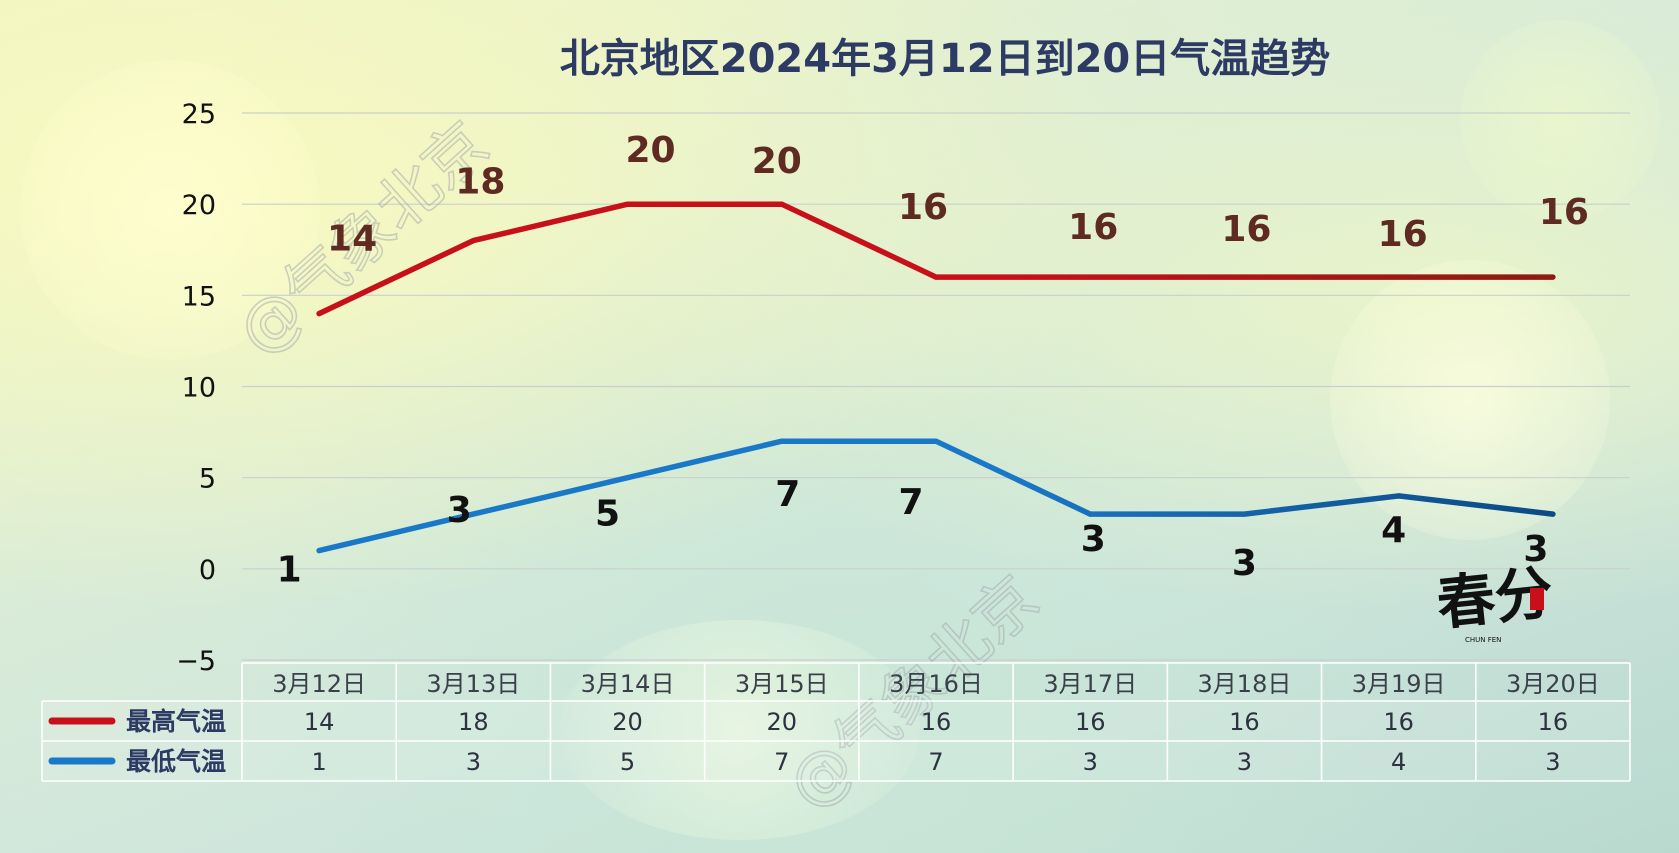  I want to click on spring-equinox-badge: 春分 CHUN FEN, so click(1495, 601).